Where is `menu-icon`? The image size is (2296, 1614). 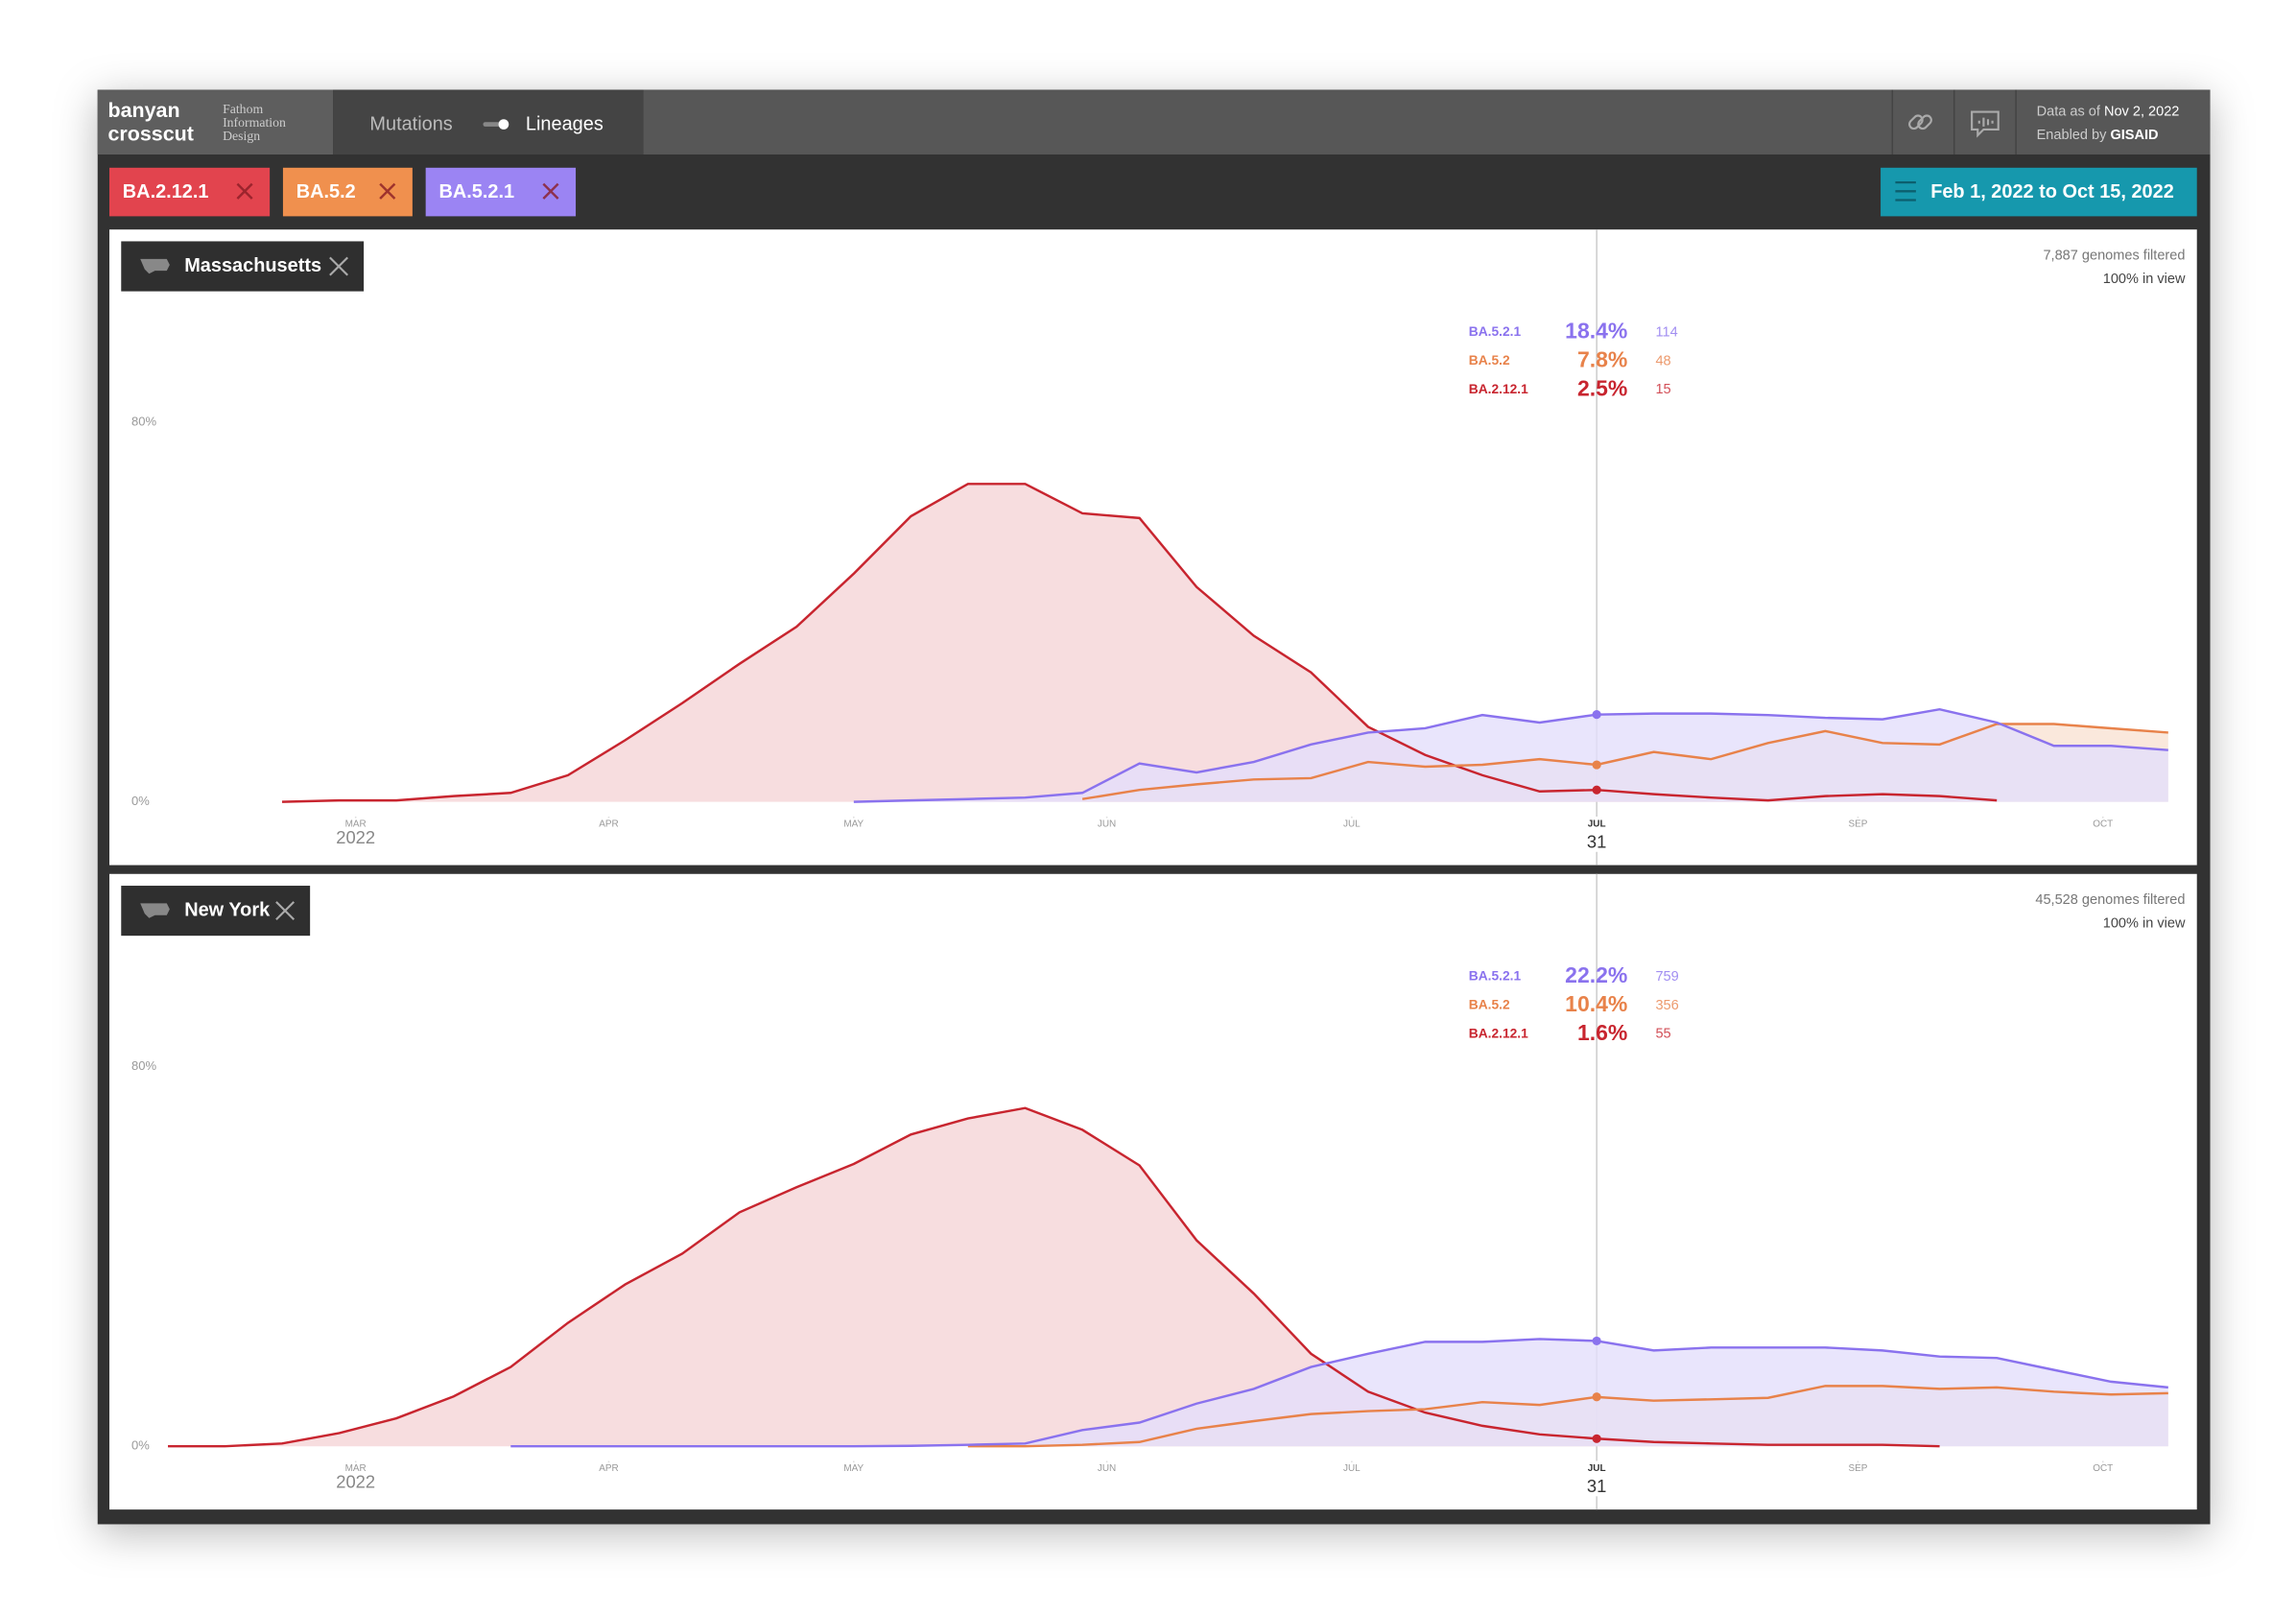
menu-icon is located at coordinates (1905, 191).